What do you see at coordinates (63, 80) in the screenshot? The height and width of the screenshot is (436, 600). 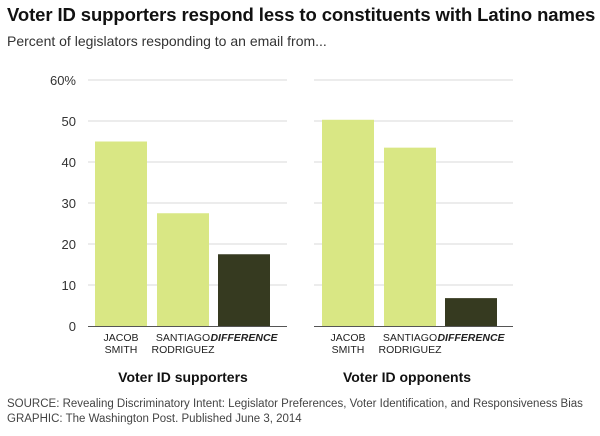 I see `y-tick-label: 60%` at bounding box center [63, 80].